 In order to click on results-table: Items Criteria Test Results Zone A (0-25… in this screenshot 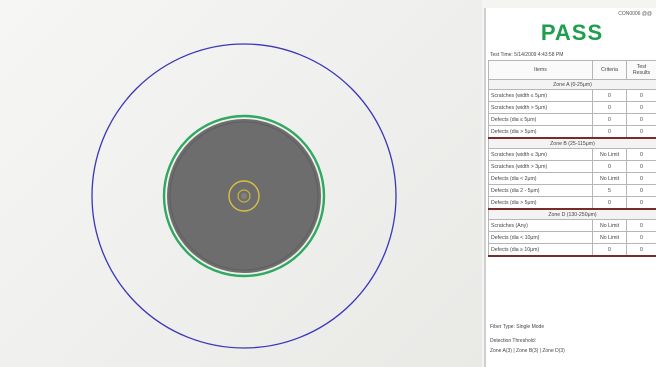, I will do `click(572, 158)`.